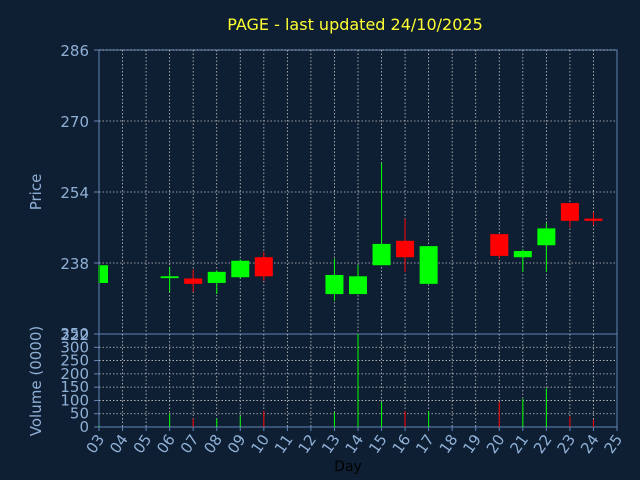 Image resolution: width=640 pixels, height=480 pixels. What do you see at coordinates (472, 444) in the screenshot?
I see `x-tick-label: 19` at bounding box center [472, 444].